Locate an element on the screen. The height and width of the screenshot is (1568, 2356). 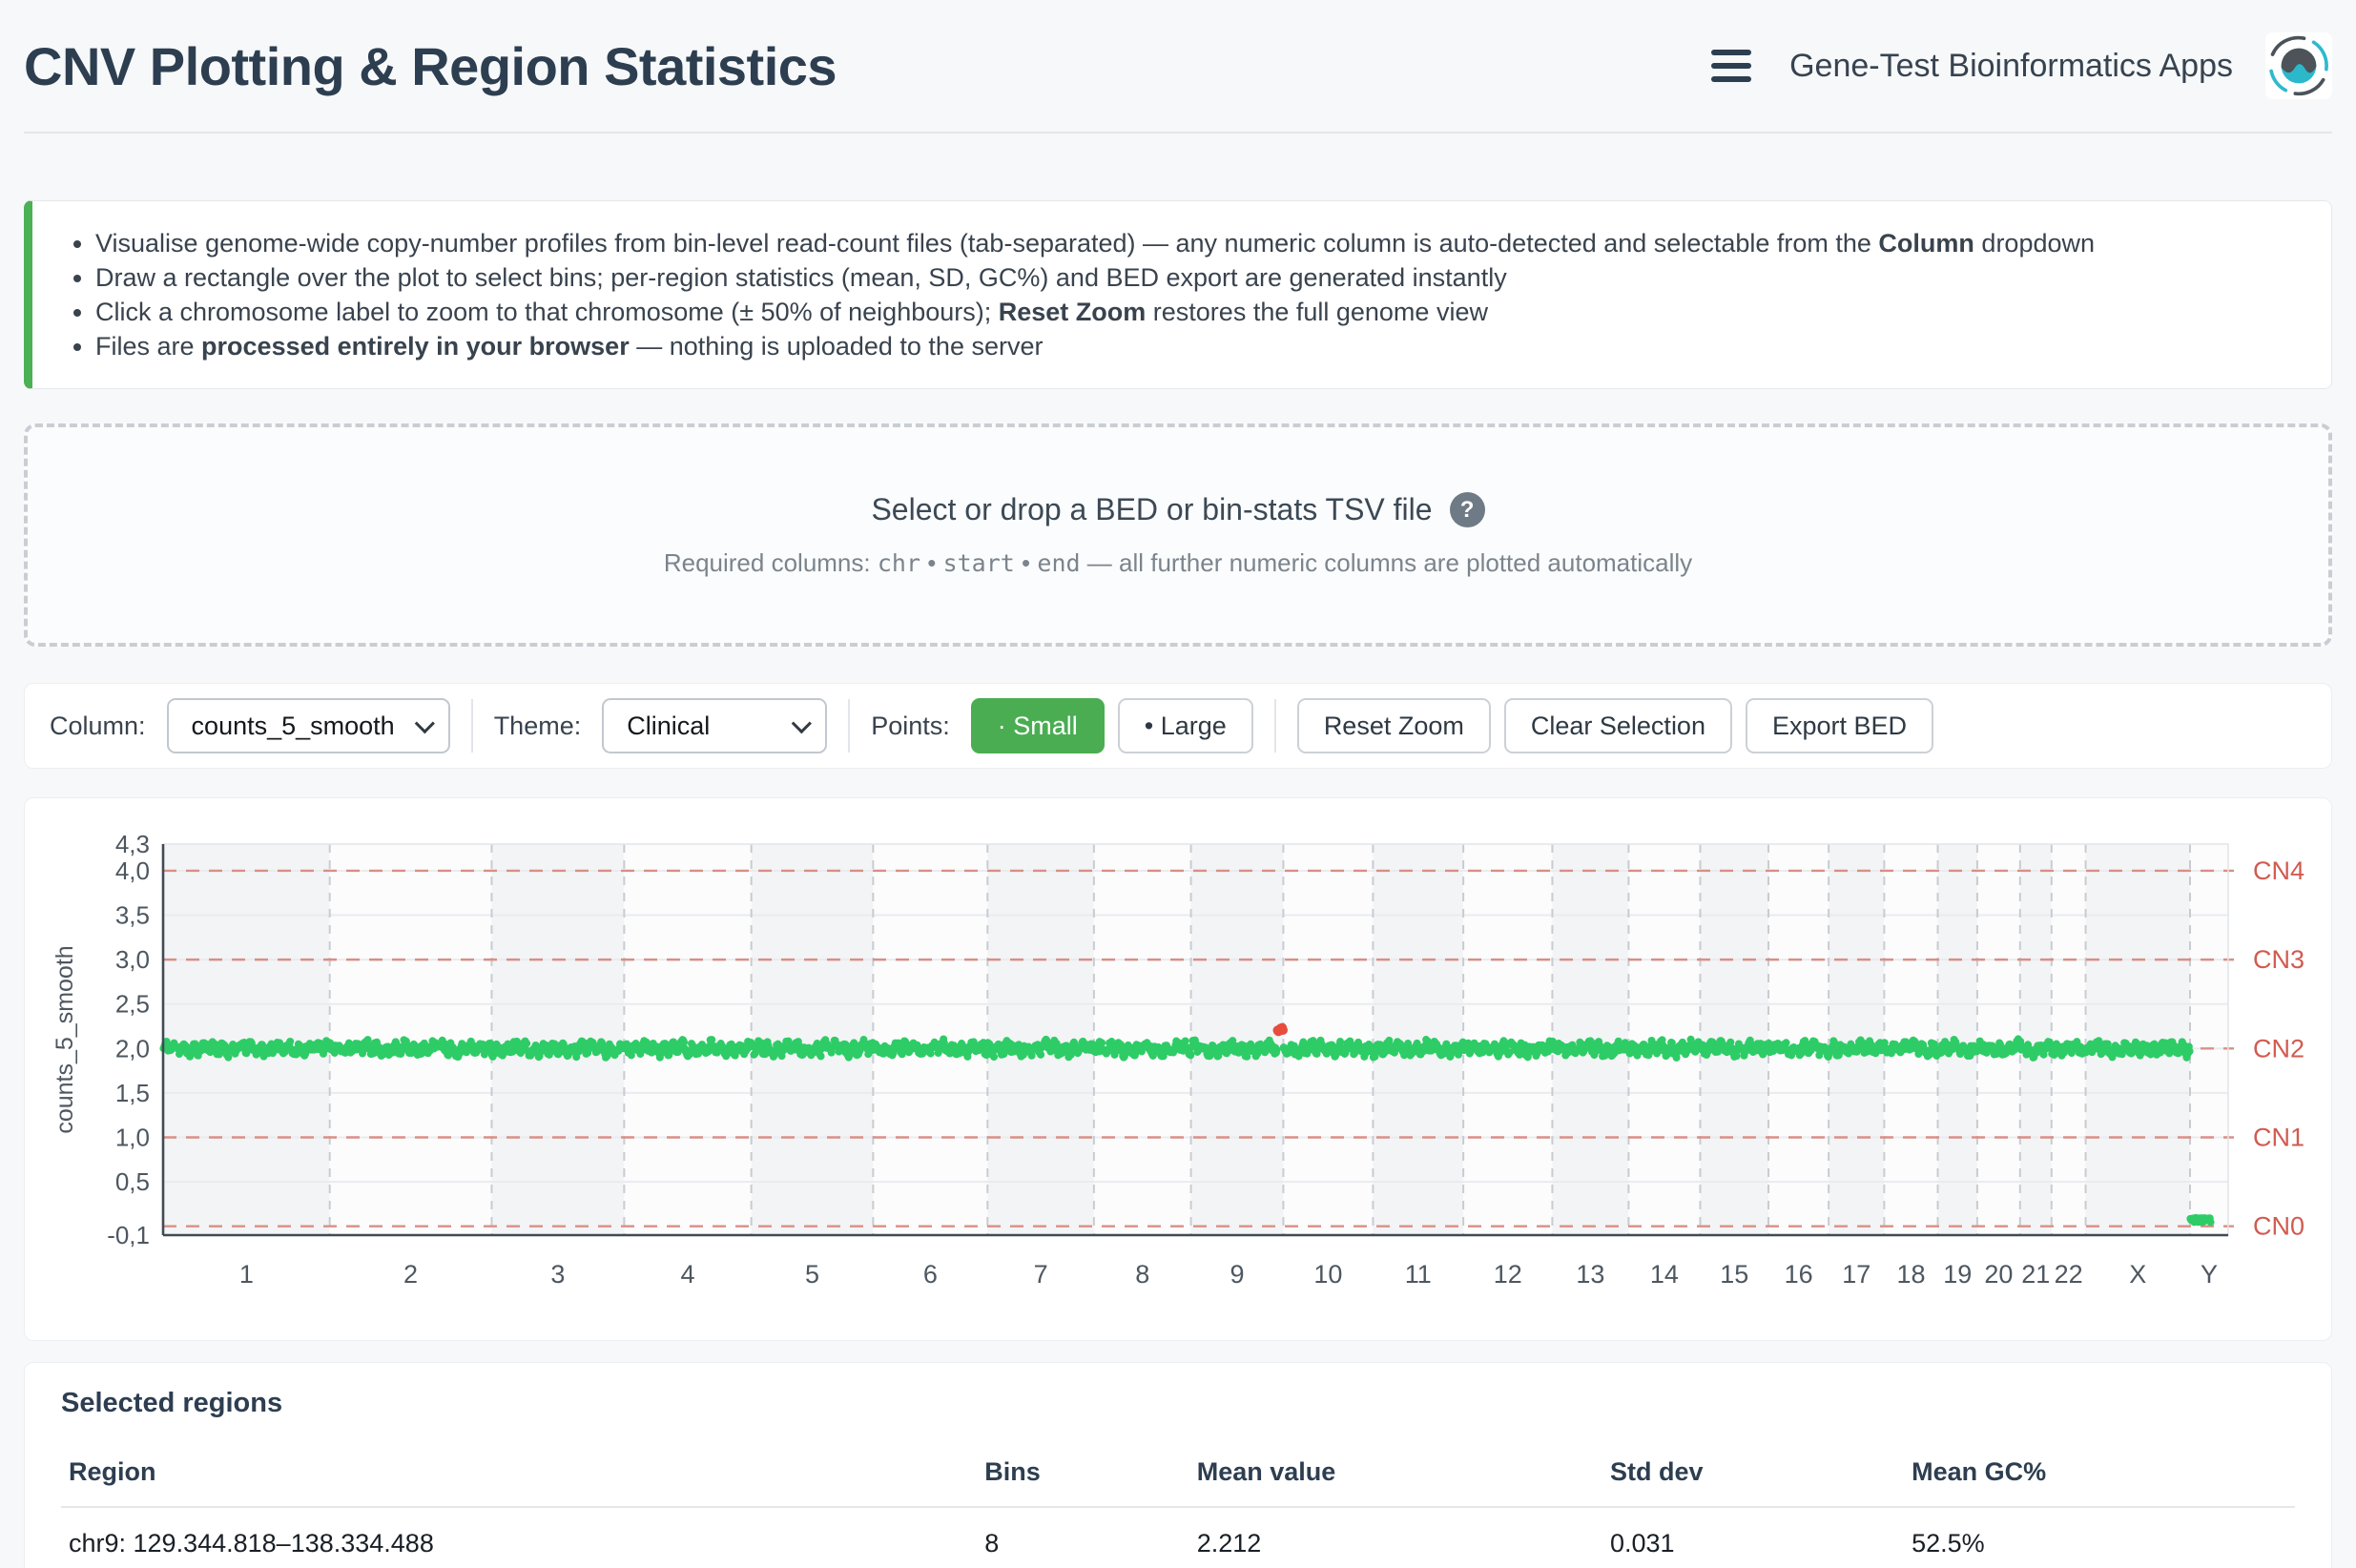
svg-text: 7 is located at coordinates (1041, 1274).